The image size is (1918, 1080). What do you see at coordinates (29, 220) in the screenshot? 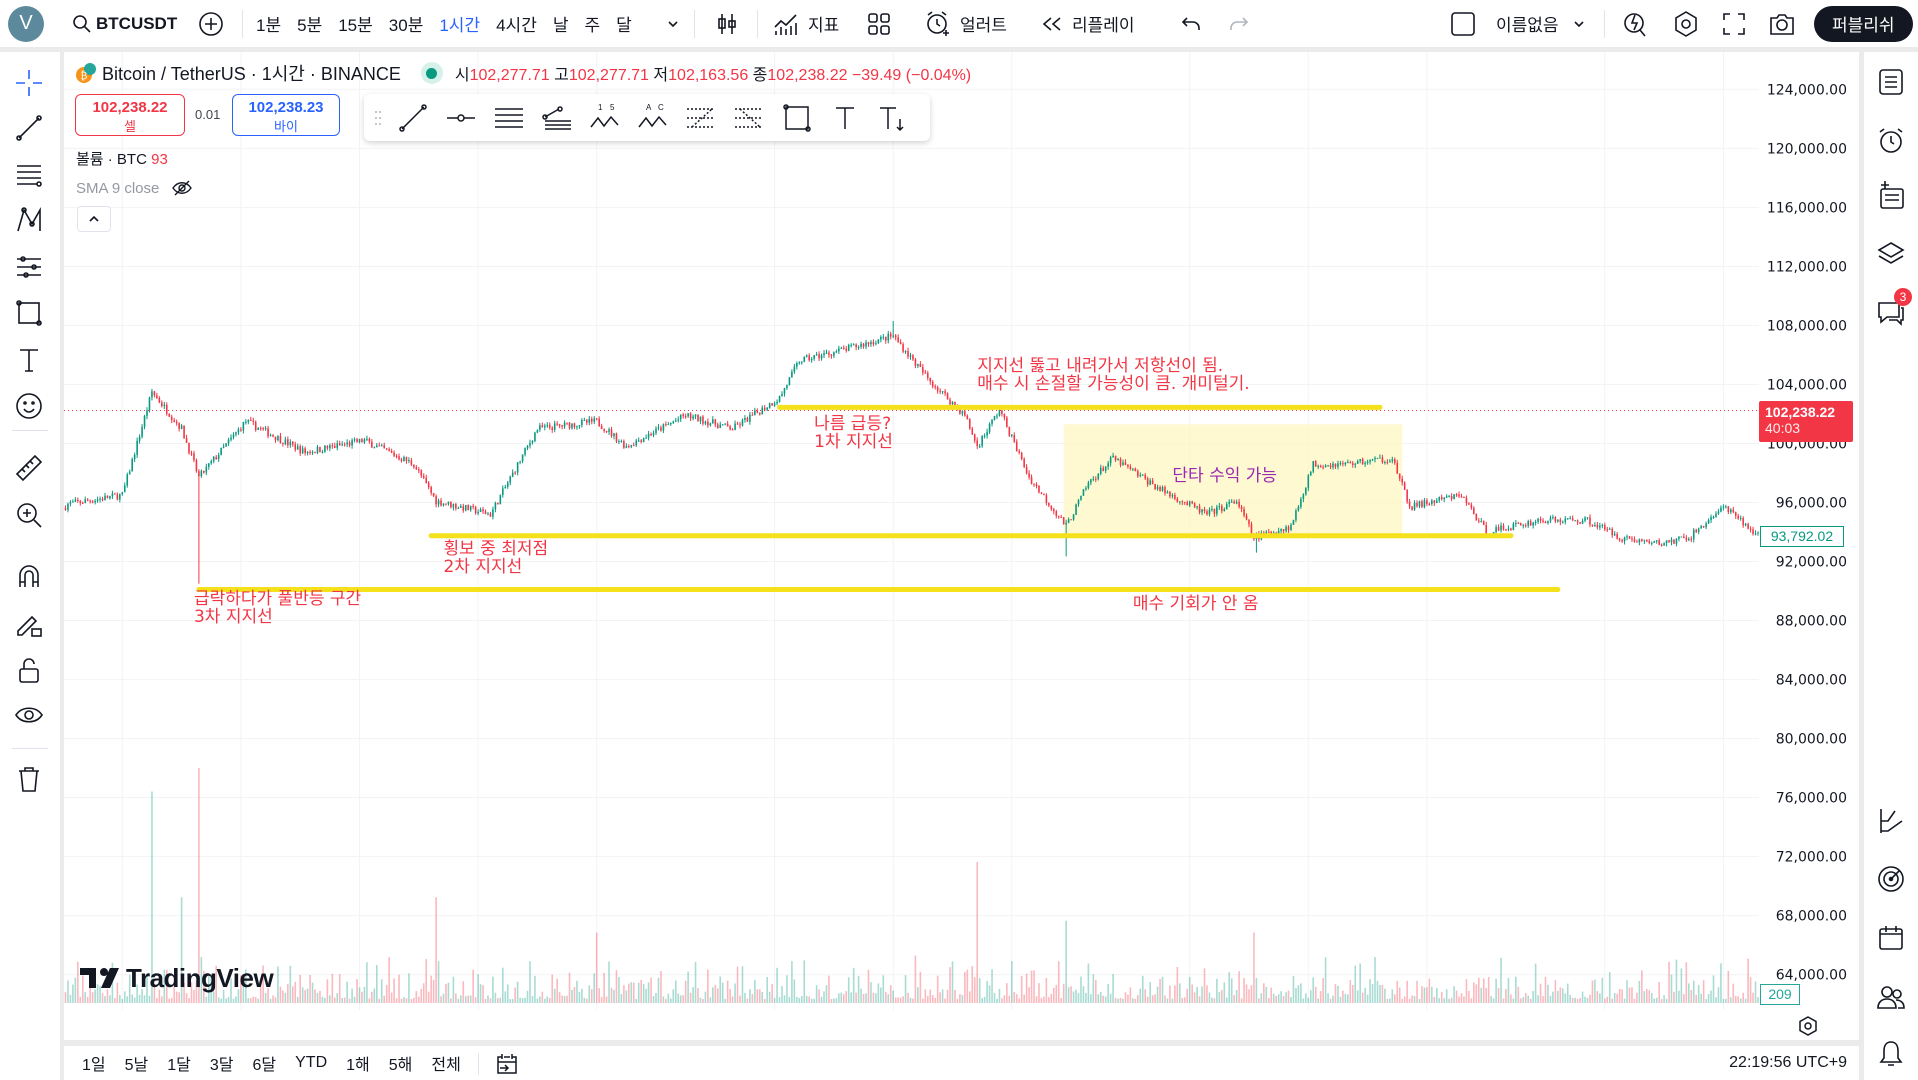
I see `pattern-tool` at bounding box center [29, 220].